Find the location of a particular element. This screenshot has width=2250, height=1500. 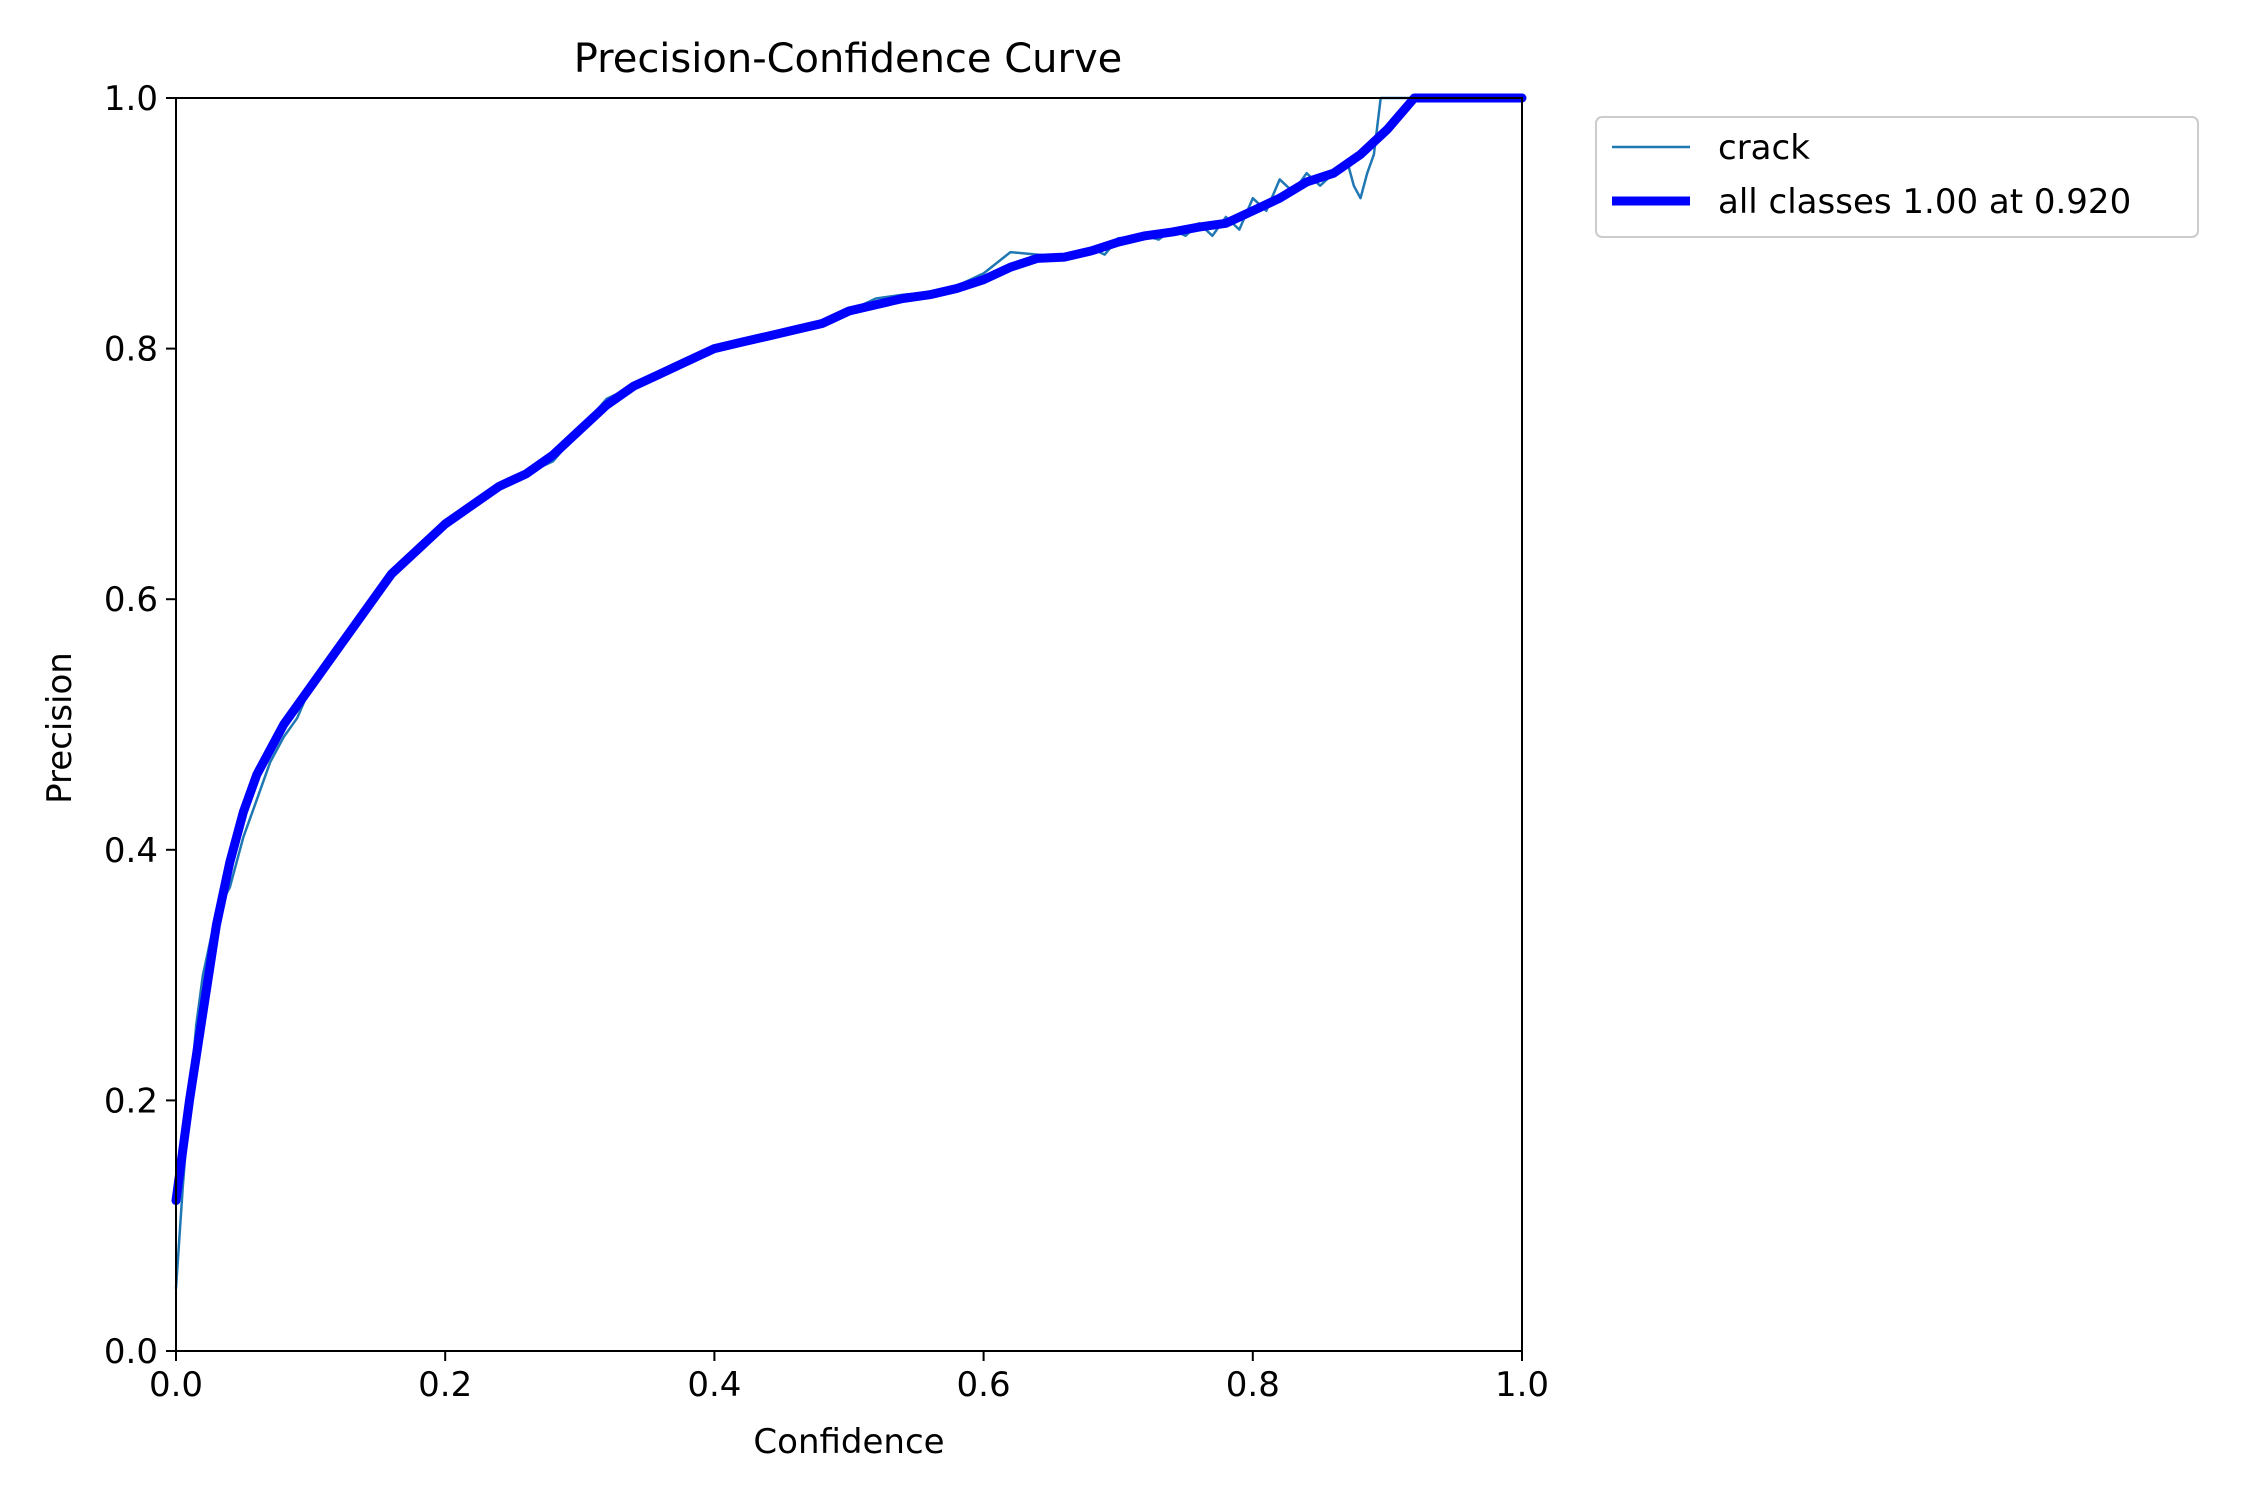

x-tick-label: 0.2 is located at coordinates (445, 1385).